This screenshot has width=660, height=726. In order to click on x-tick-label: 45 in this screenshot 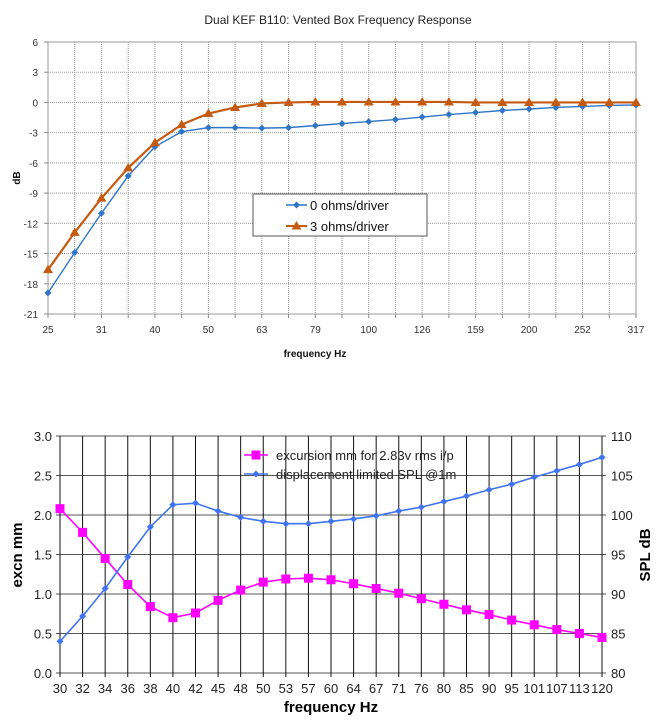, I will do `click(218, 688)`.